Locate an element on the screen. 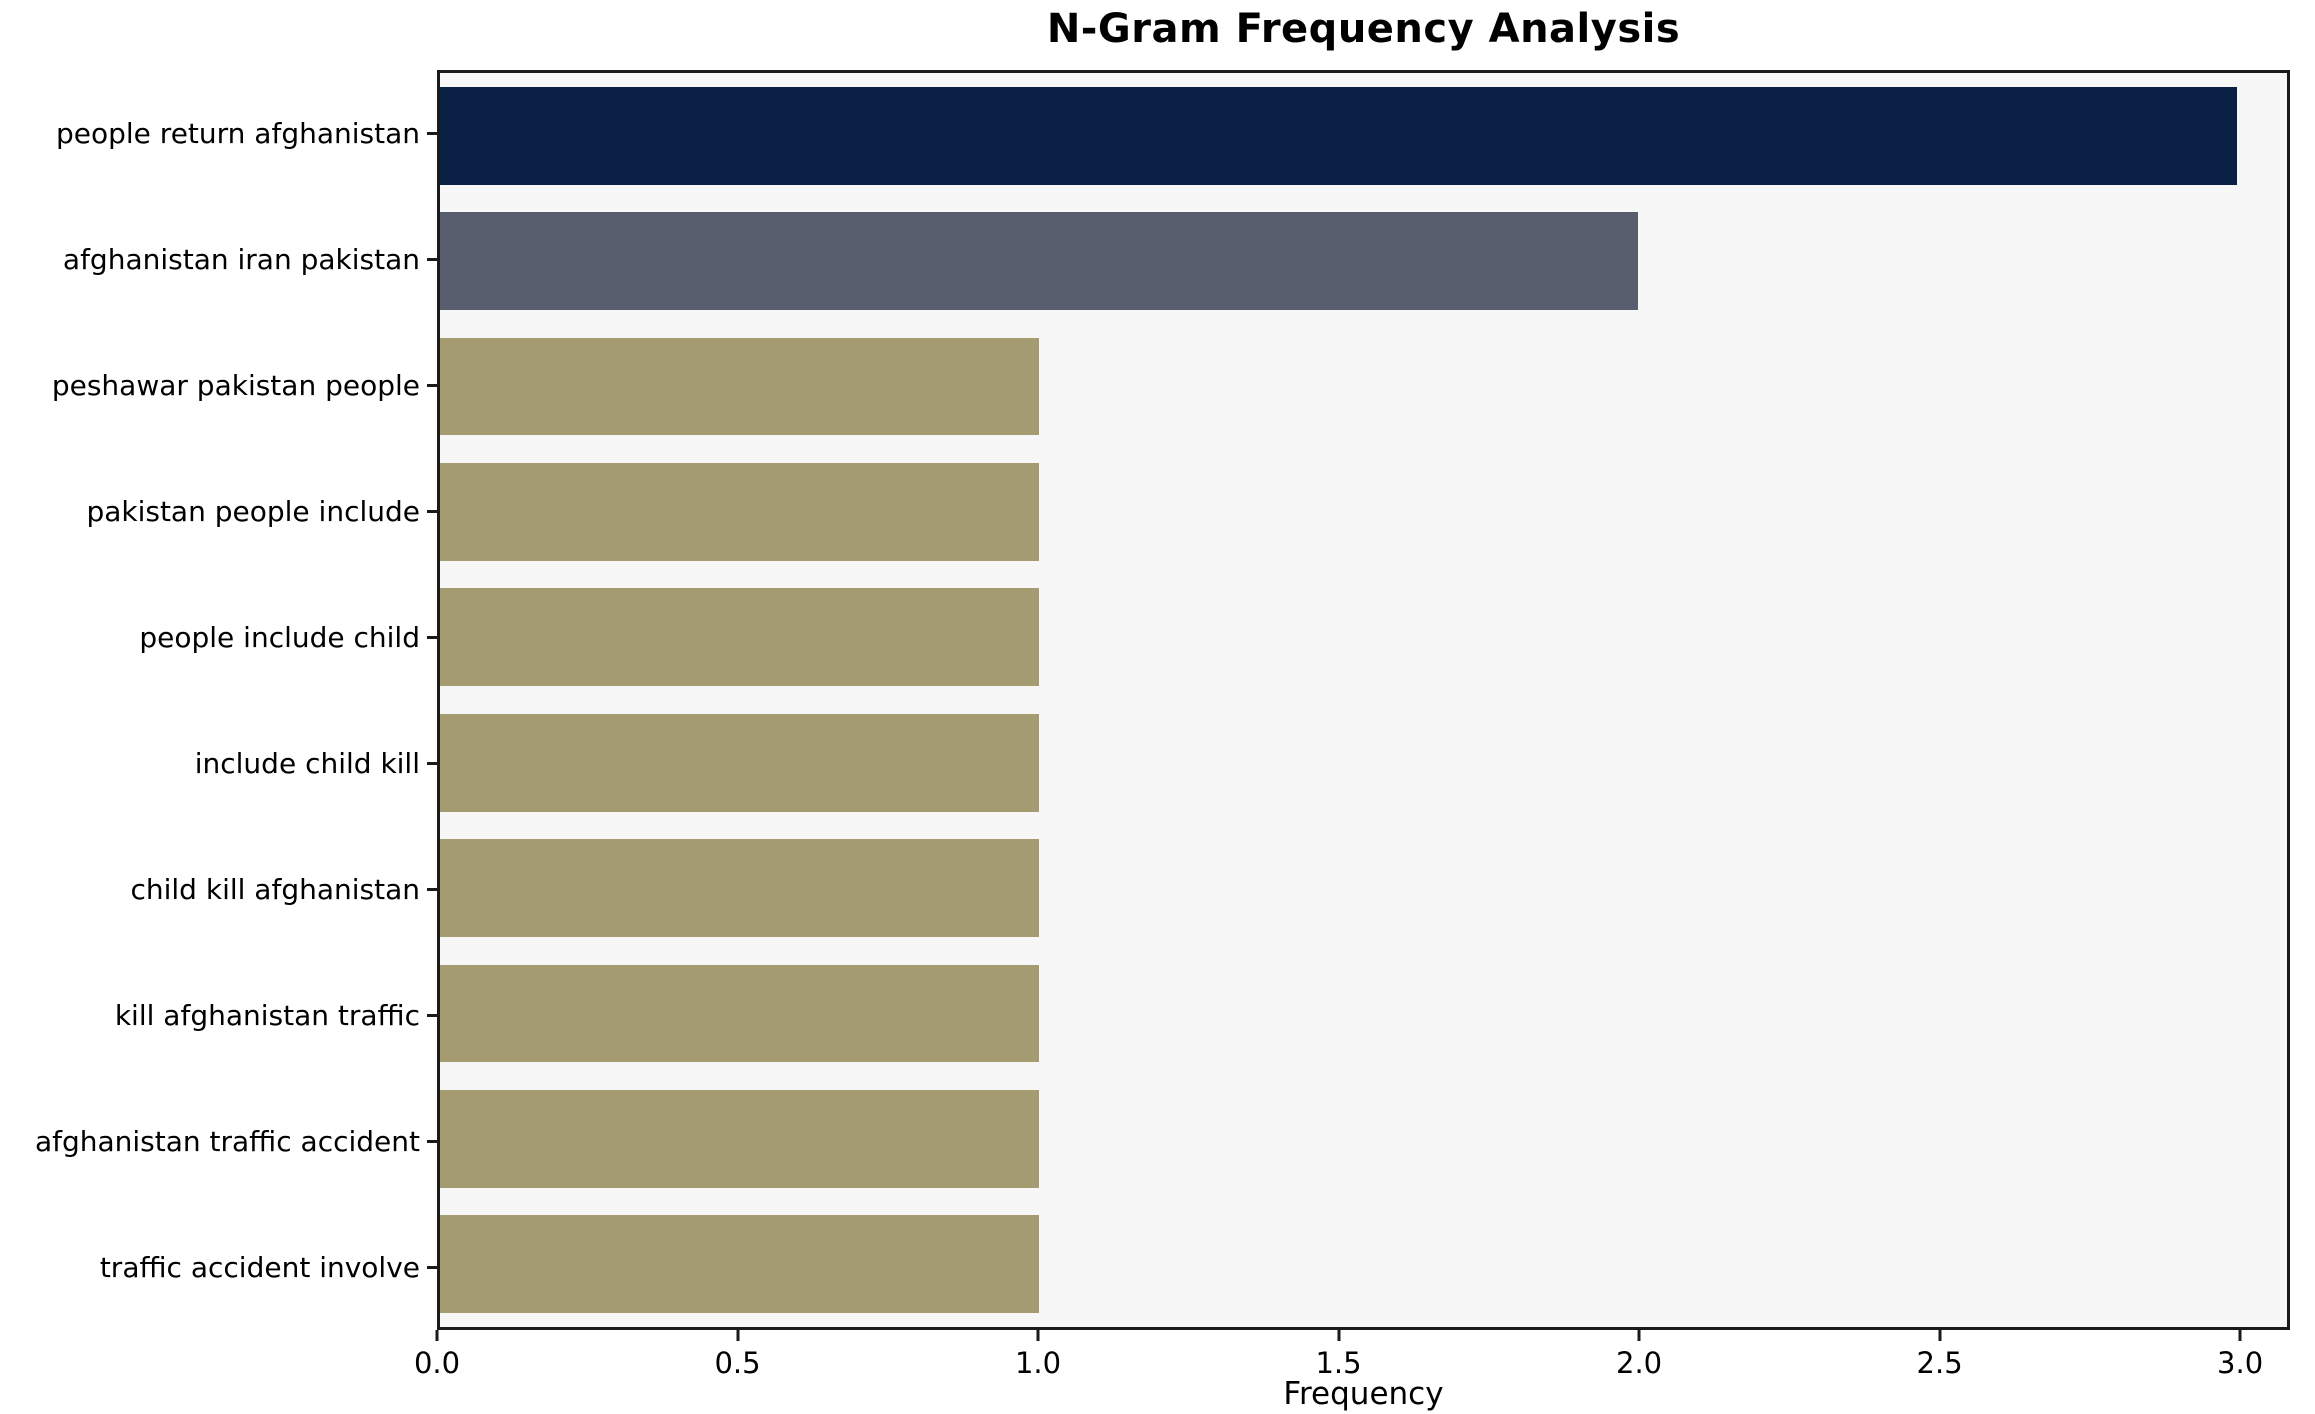 The height and width of the screenshot is (1414, 2315). x-axis: 0.0 0.5 1.0 1.5 2.0 2.5 3.0 is located at coordinates (1352, 1360).